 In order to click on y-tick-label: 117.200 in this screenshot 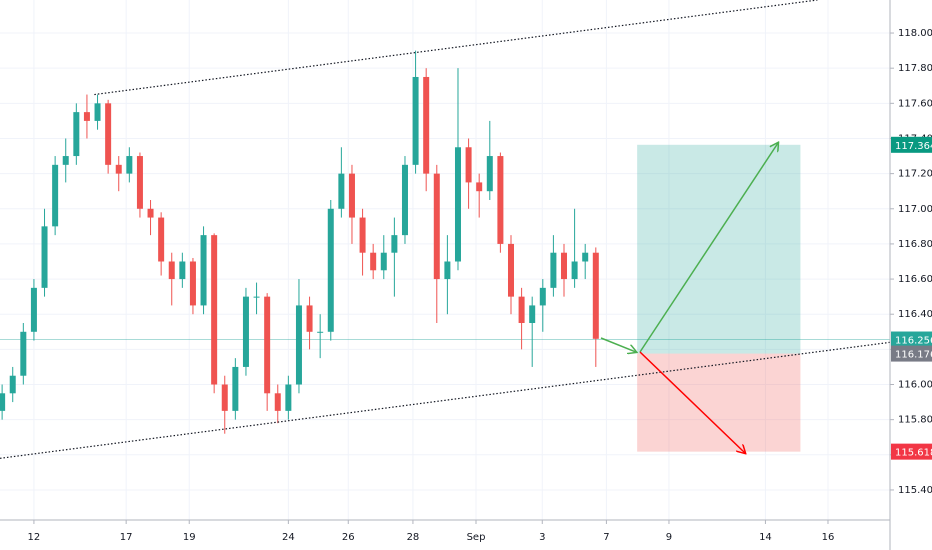, I will do `click(915, 174)`.